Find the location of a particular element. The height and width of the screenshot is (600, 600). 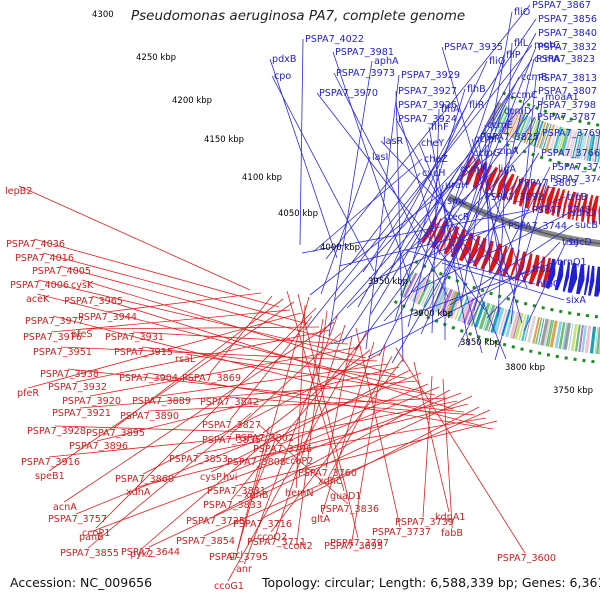

forward-gene-label: motC is located at coordinates (547, 45).